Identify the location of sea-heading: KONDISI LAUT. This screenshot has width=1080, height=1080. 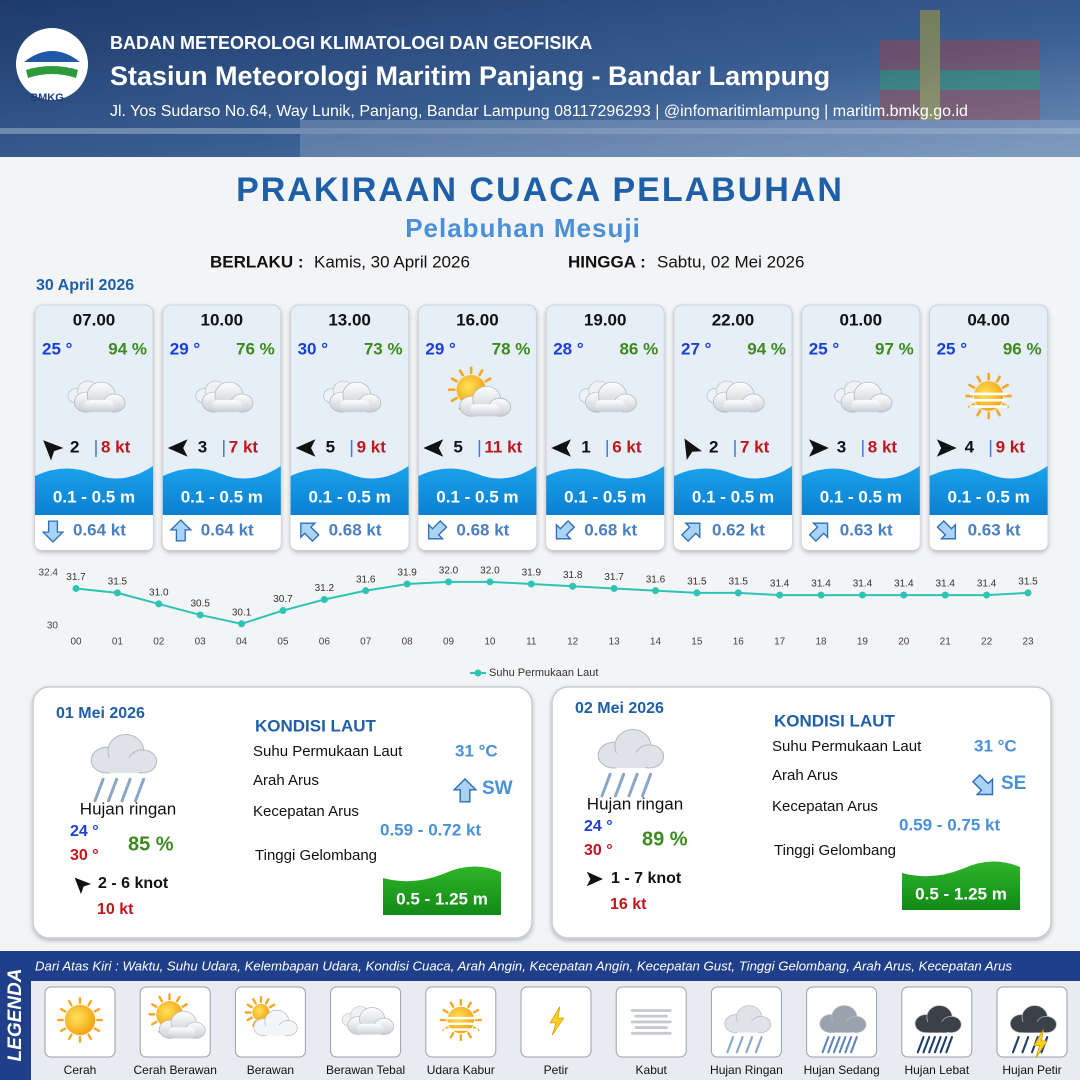
(835, 720).